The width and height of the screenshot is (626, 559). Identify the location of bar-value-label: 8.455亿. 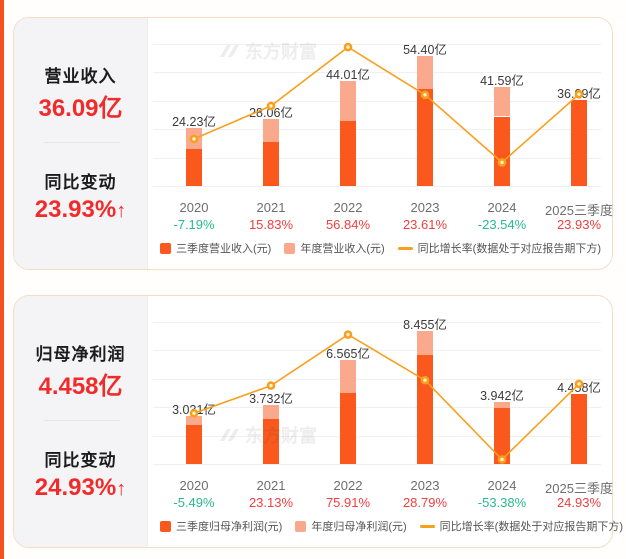
(425, 324).